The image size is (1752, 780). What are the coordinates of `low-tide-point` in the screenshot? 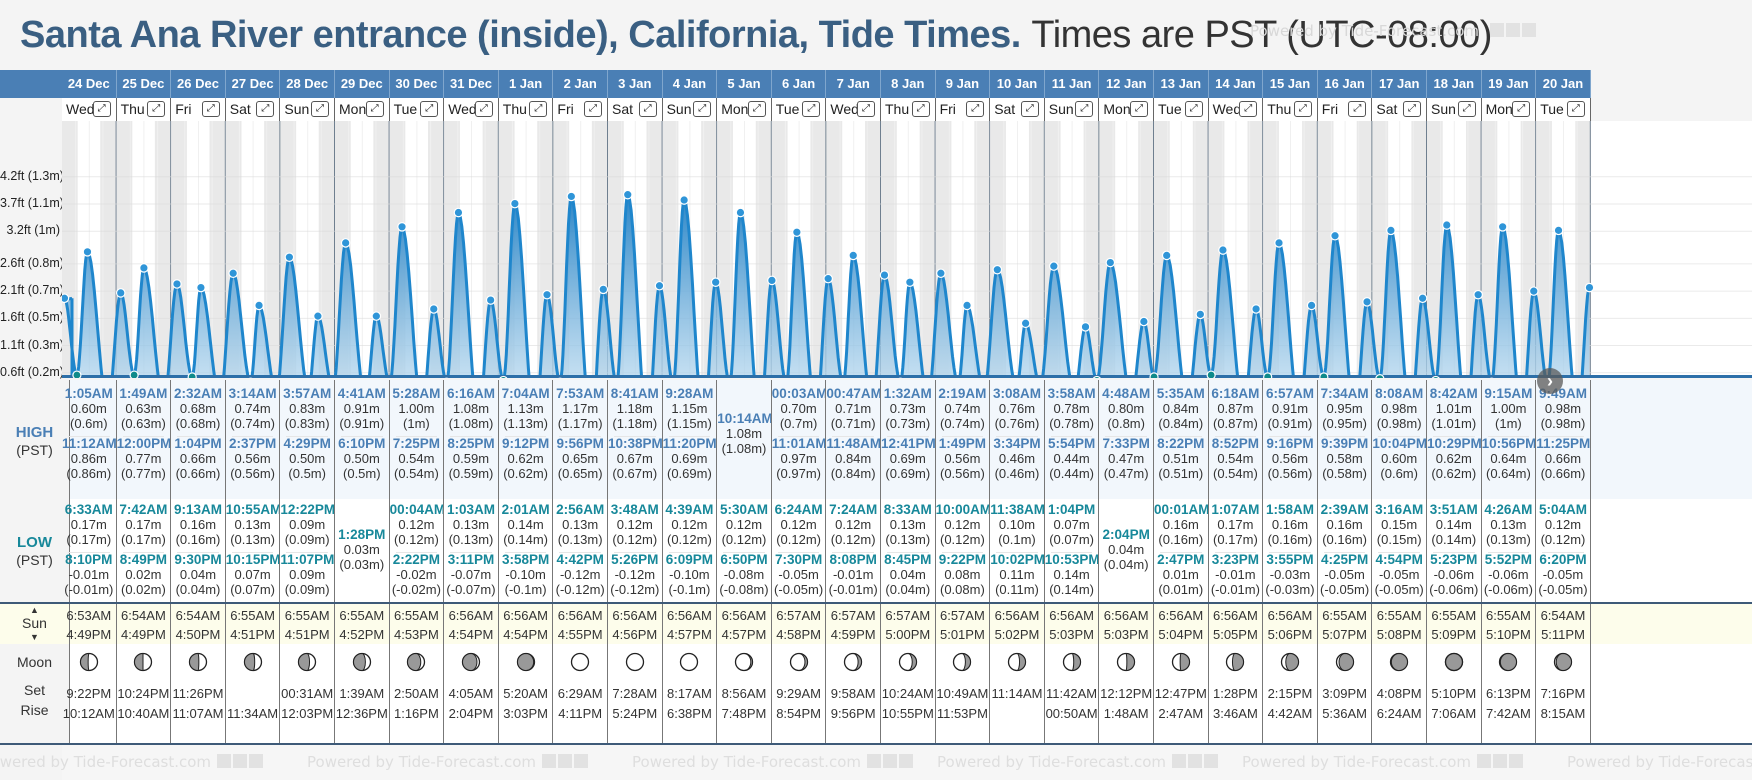 It's located at (503, 376).